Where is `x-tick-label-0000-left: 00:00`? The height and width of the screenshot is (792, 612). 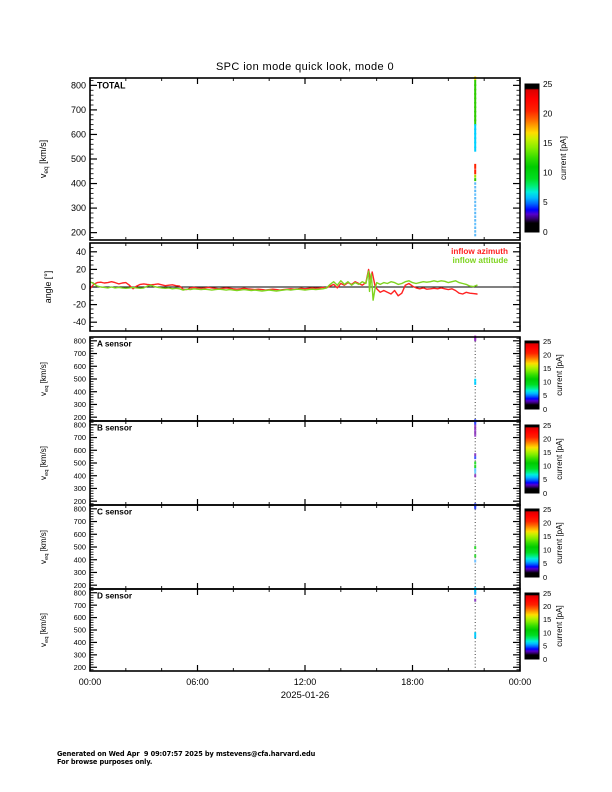
x-tick-label-0000-left: 00:00 is located at coordinates (90, 682).